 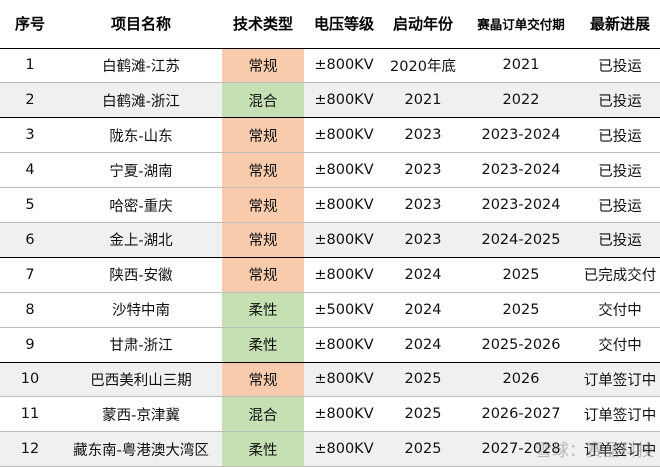 I want to click on cell-no: 6, so click(x=30, y=240).